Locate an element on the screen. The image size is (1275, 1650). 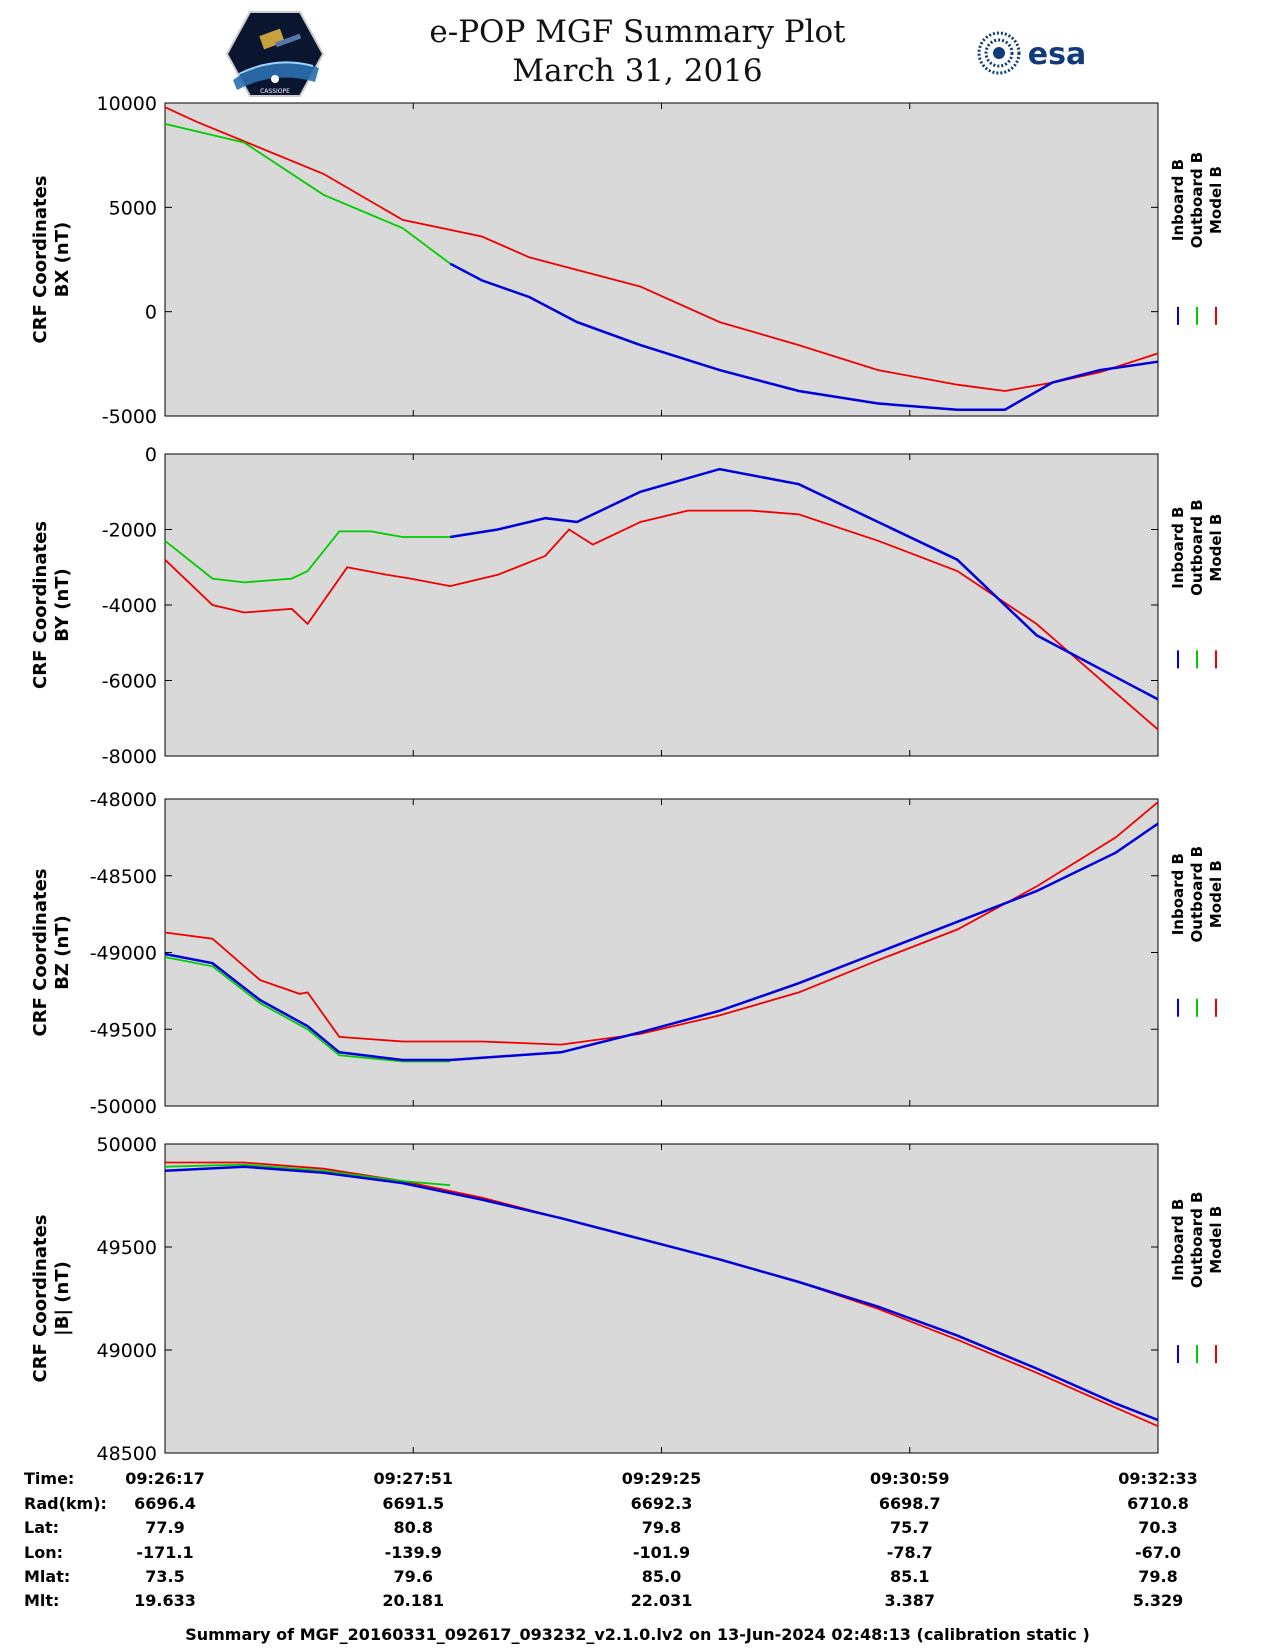
ephemeris-value: 09:27:51 is located at coordinates (413, 1478).